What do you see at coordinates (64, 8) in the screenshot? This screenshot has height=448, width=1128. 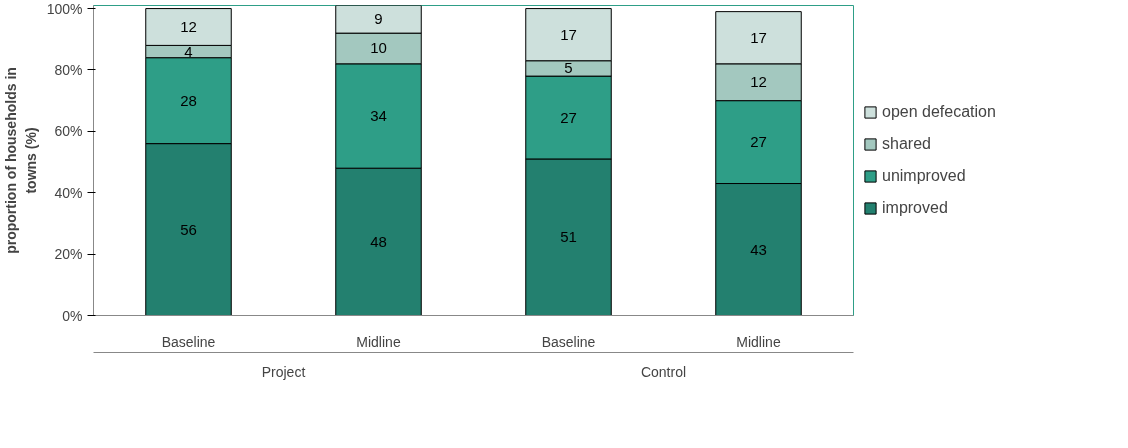 I see `y-tick-label: 100%` at bounding box center [64, 8].